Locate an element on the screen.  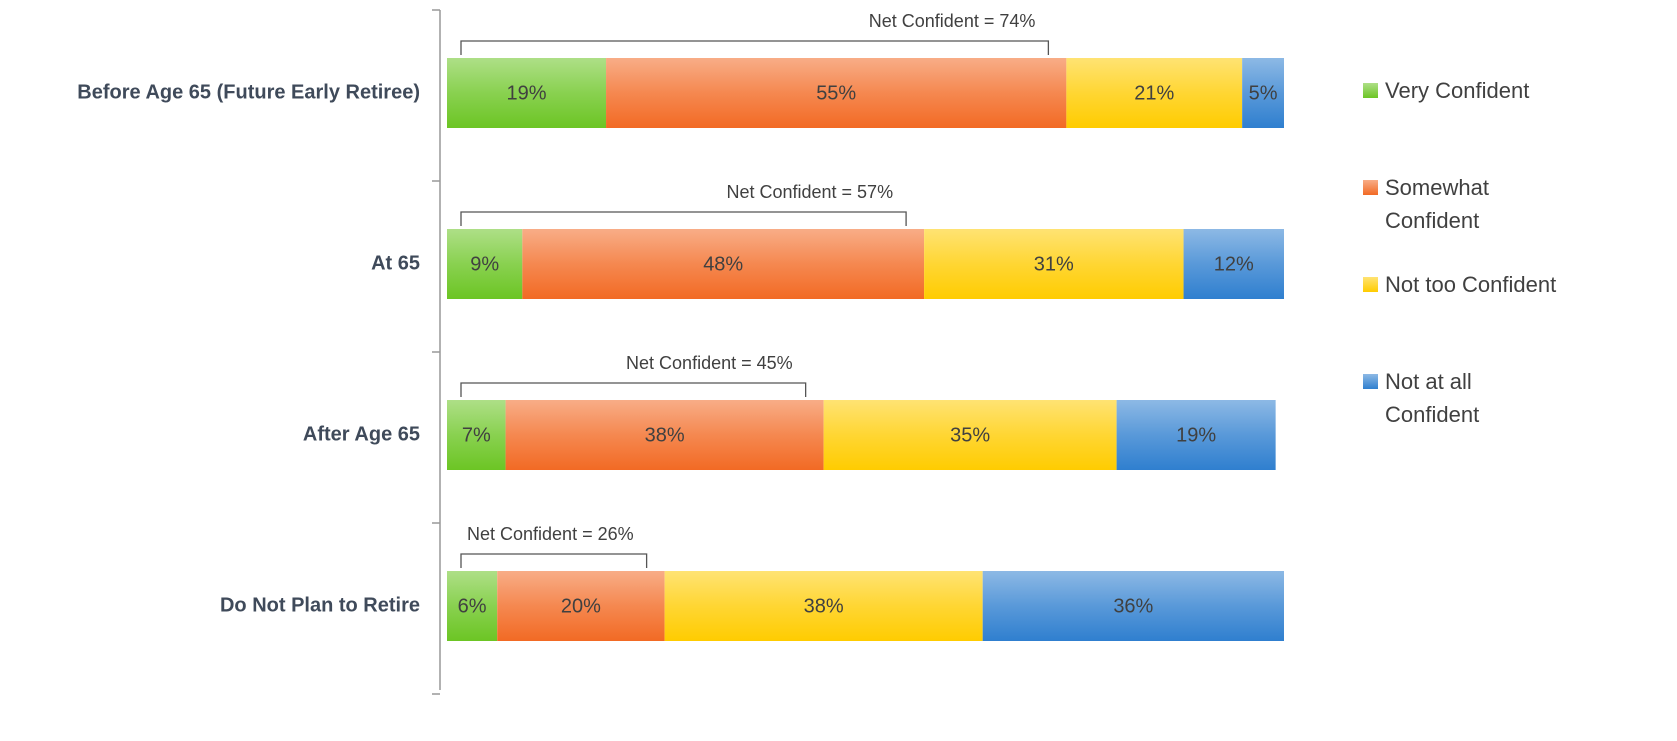
value-label: 48% is located at coordinates (723, 264).